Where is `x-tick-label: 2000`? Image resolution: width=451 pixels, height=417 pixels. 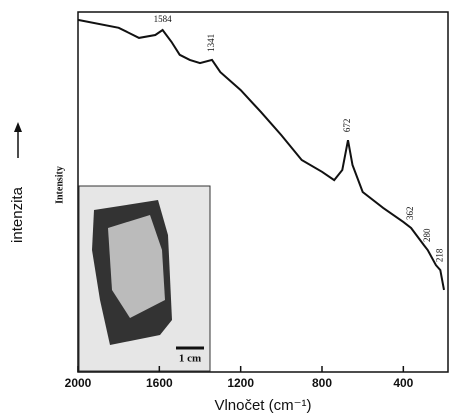 x-tick-label: 2000 is located at coordinates (78, 383).